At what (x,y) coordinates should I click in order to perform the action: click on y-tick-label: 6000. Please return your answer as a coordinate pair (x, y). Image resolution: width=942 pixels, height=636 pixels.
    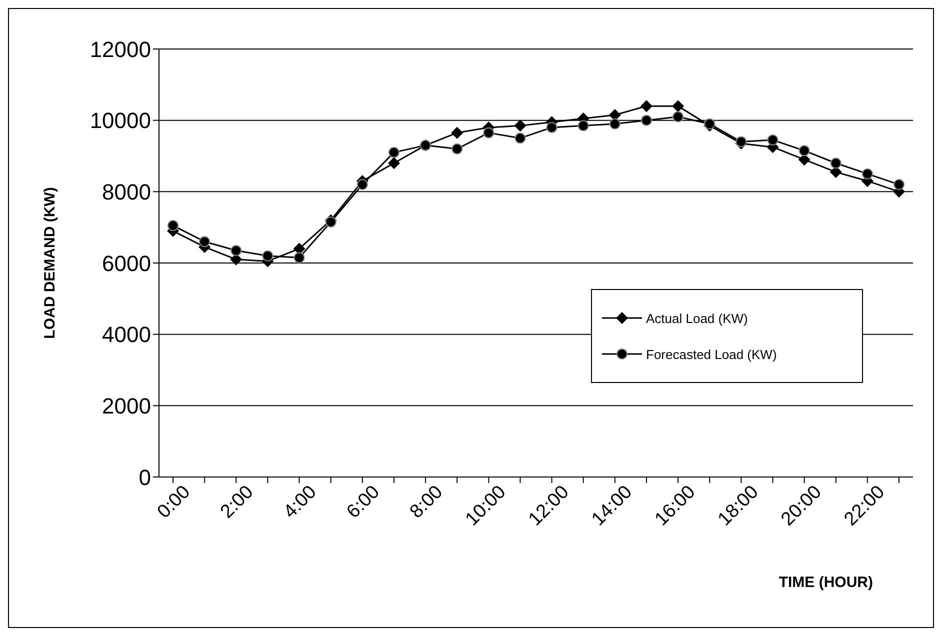
    Looking at the image, I should click on (126, 263).